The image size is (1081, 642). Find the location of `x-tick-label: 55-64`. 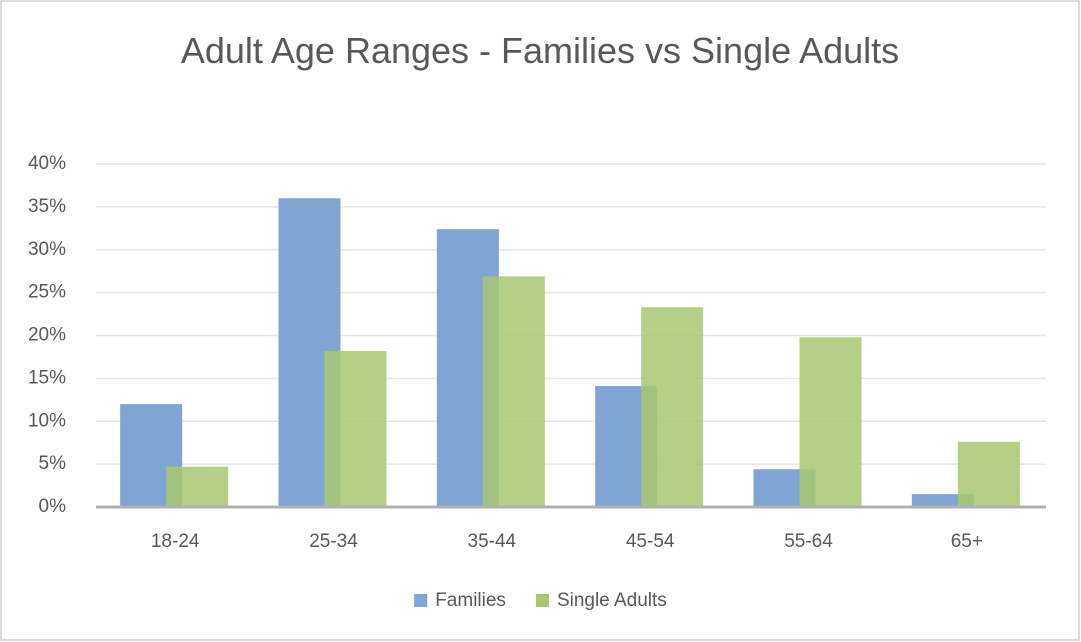

x-tick-label: 55-64 is located at coordinates (808, 541).